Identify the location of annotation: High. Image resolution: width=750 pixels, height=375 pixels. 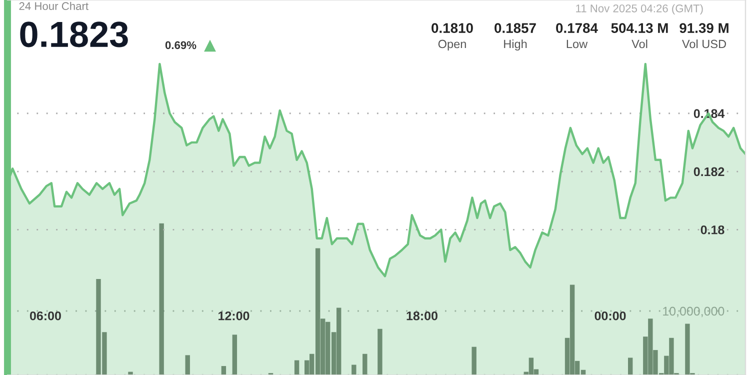
(515, 45).